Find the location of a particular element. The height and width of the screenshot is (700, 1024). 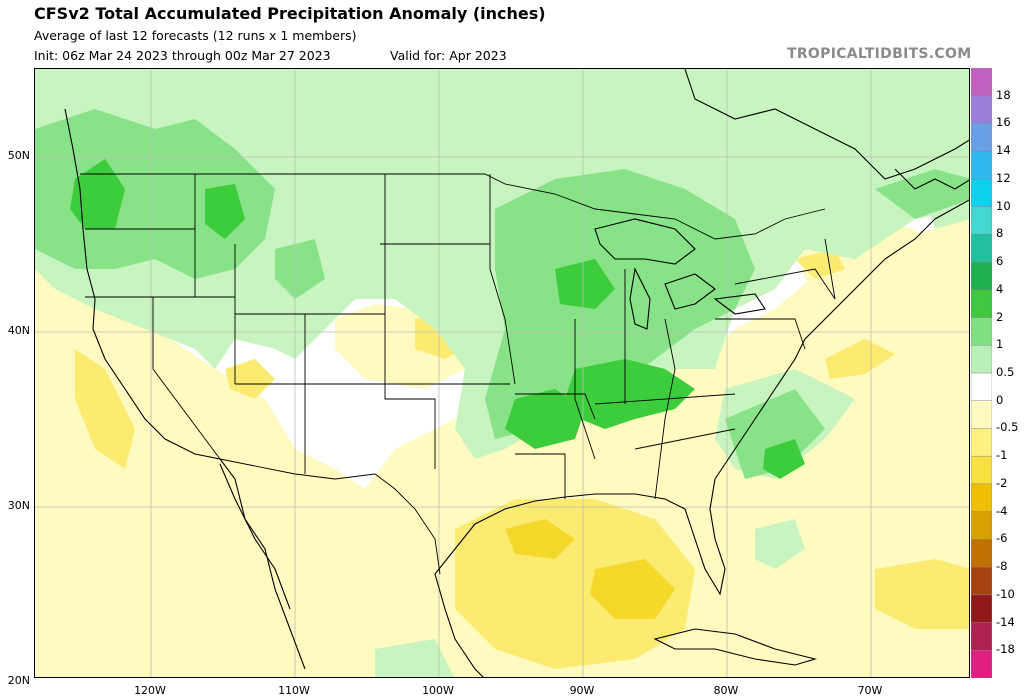

colorbar-tick-label: 18 is located at coordinates (1003, 94).